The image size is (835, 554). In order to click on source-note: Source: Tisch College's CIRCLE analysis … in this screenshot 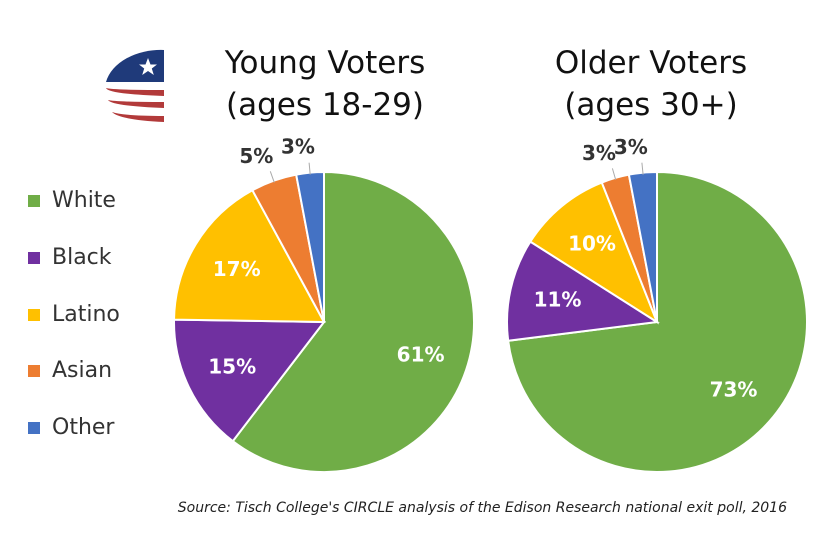, I will do `click(482, 508)`.